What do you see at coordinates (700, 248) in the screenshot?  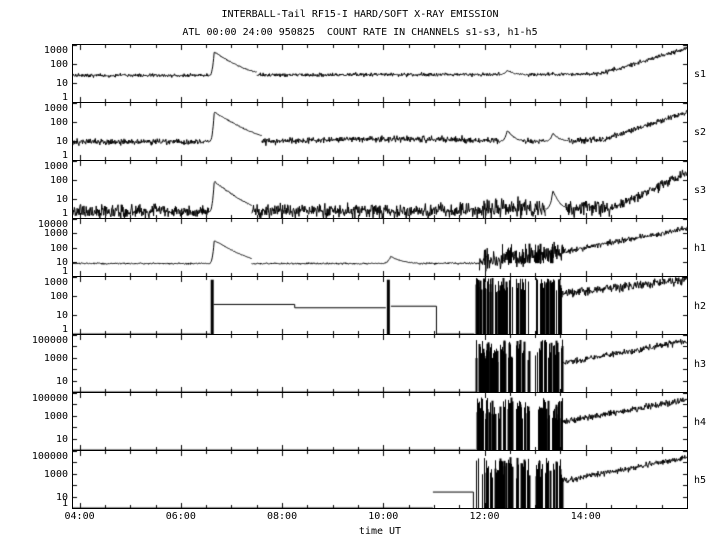 I see `channel-label-h1: h1` at bounding box center [700, 248].